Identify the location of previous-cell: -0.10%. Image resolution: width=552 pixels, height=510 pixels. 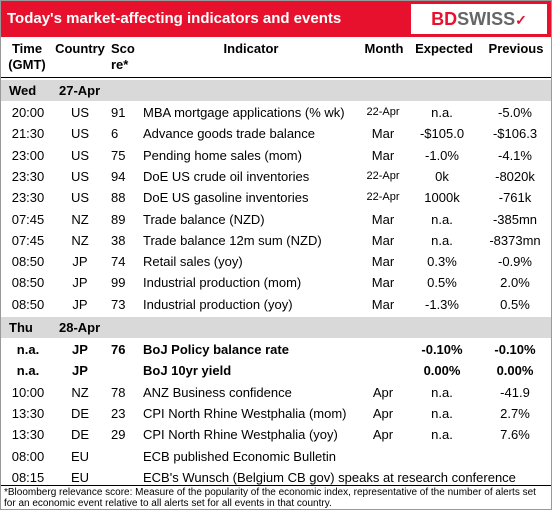
(515, 349).